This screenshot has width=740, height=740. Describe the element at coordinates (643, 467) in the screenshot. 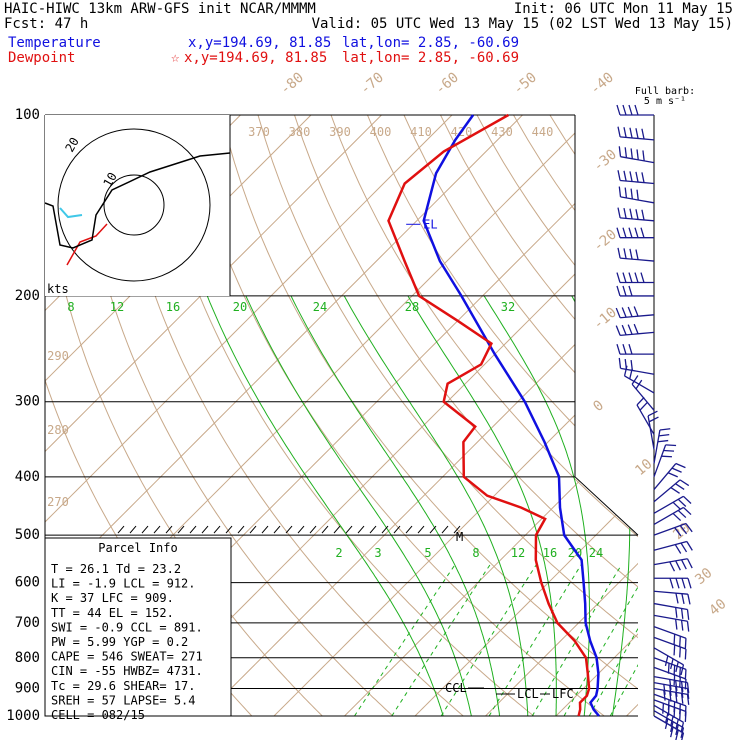

I see `isotherm-label: 10` at that location.